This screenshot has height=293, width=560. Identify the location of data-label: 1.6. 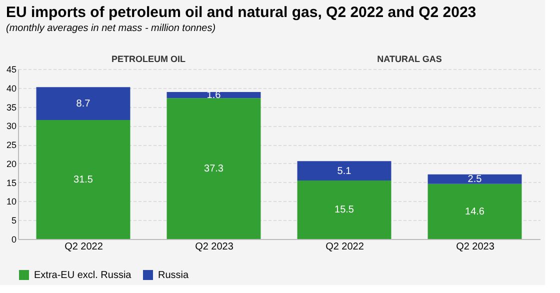
(214, 96).